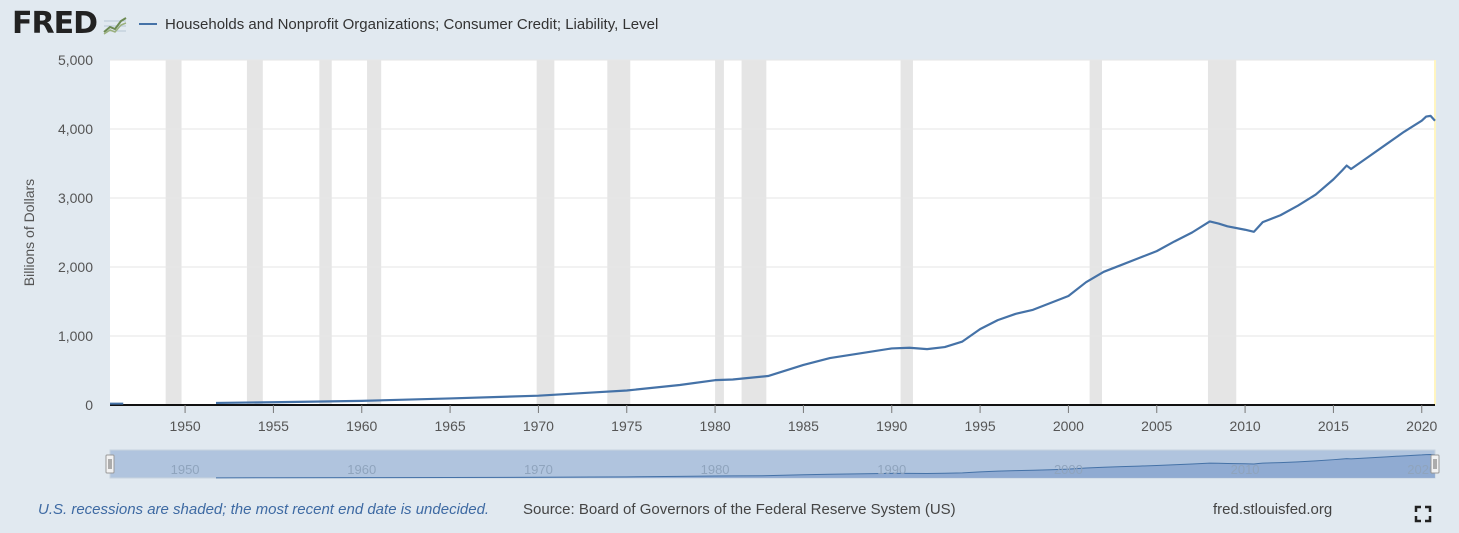  I want to click on x-tick-label: 2015, so click(1333, 426).